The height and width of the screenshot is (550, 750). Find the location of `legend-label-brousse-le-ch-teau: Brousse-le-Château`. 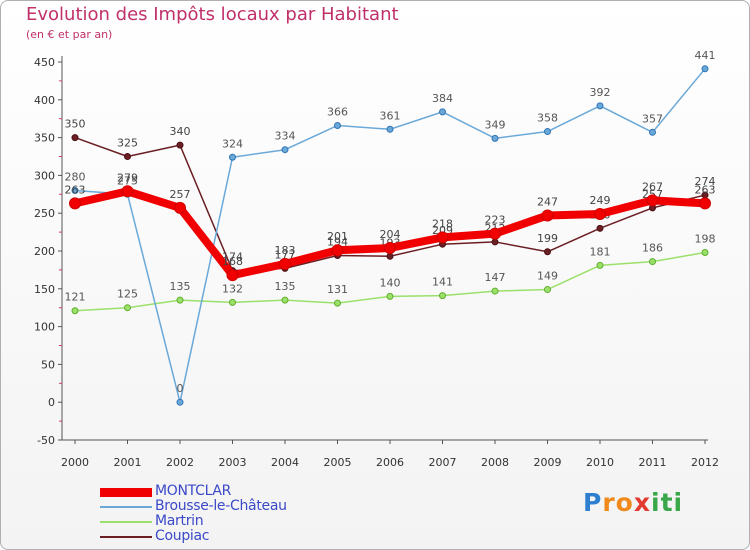

legend-label-brousse-le-ch-teau: Brousse-le-Château is located at coordinates (221, 506).